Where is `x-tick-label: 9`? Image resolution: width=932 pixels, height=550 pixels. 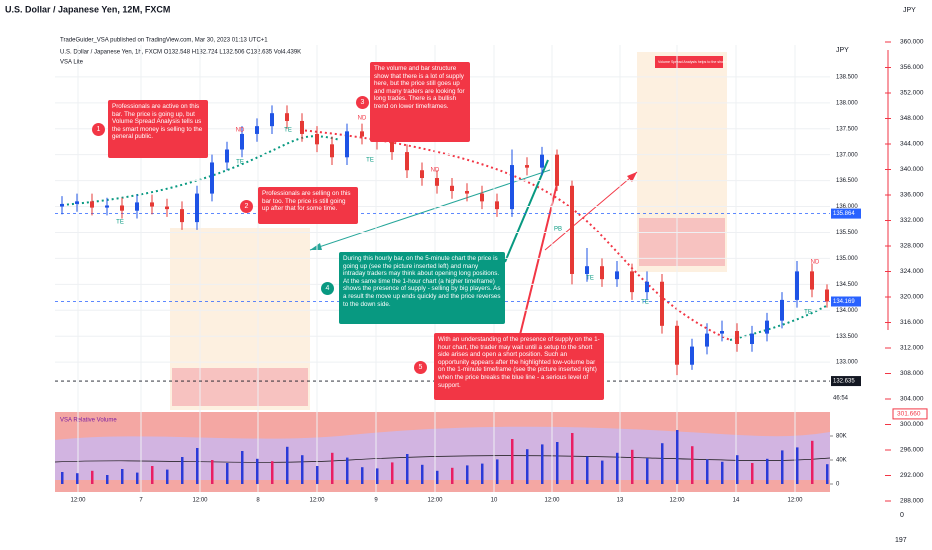 x-tick-label: 9 is located at coordinates (376, 501).